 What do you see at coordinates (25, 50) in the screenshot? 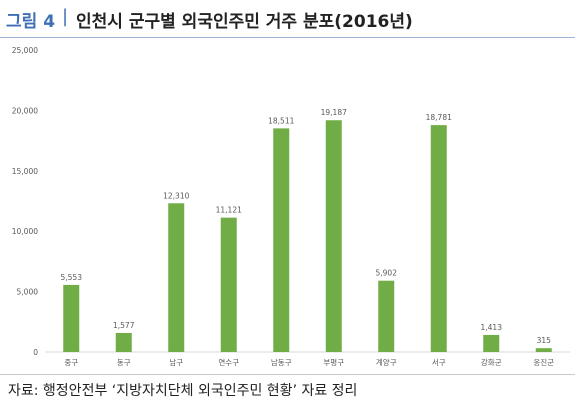
I see `y-tick-label: 25,000` at bounding box center [25, 50].